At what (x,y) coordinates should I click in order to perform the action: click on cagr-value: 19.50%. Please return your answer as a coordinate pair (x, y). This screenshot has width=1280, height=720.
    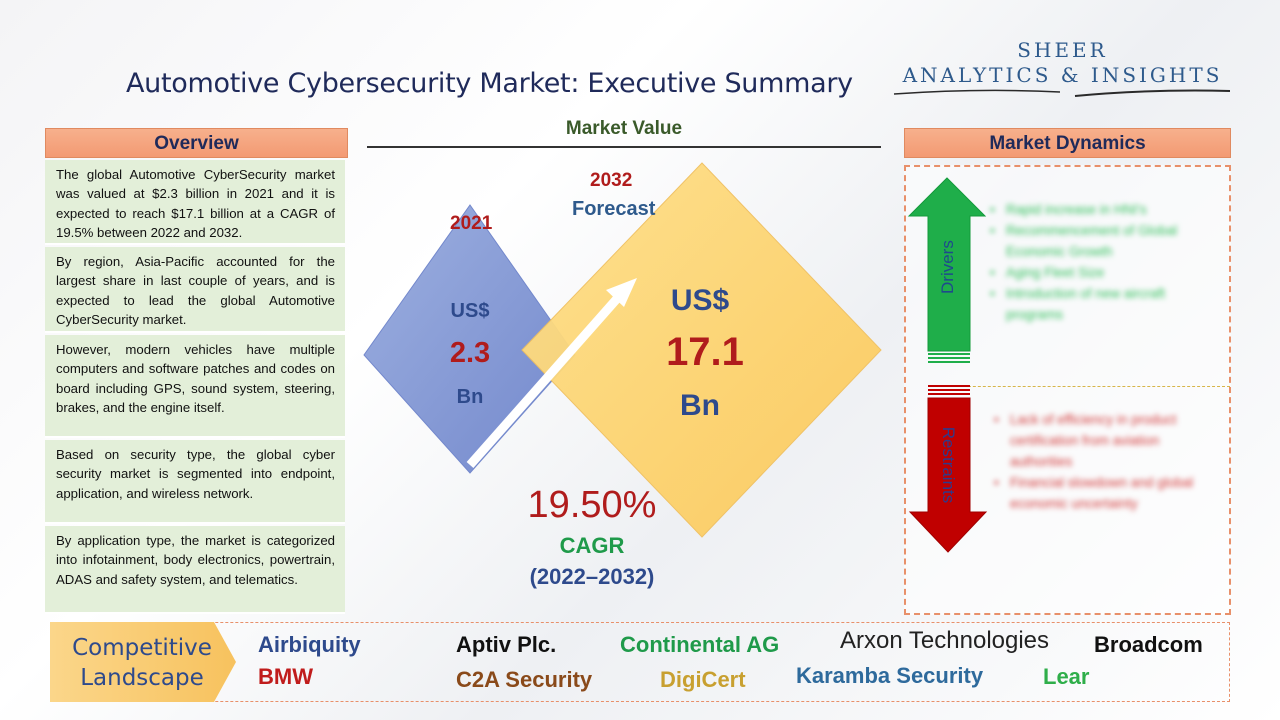
    Looking at the image, I should click on (592, 505).